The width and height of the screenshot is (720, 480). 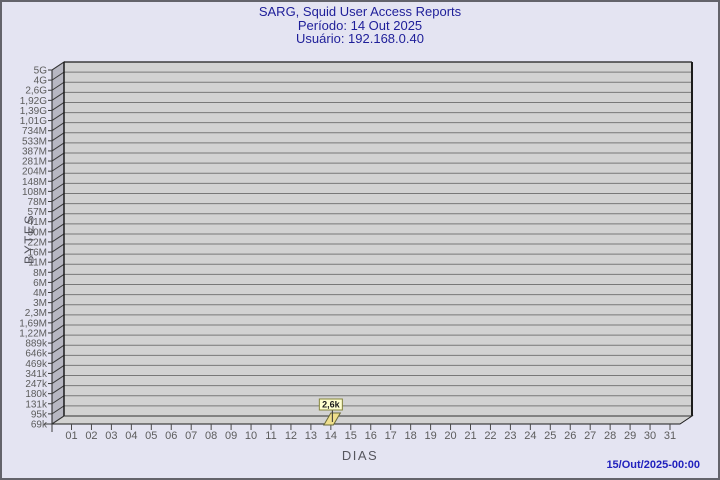 I want to click on y-tick-label: 6M, so click(x=40, y=283).